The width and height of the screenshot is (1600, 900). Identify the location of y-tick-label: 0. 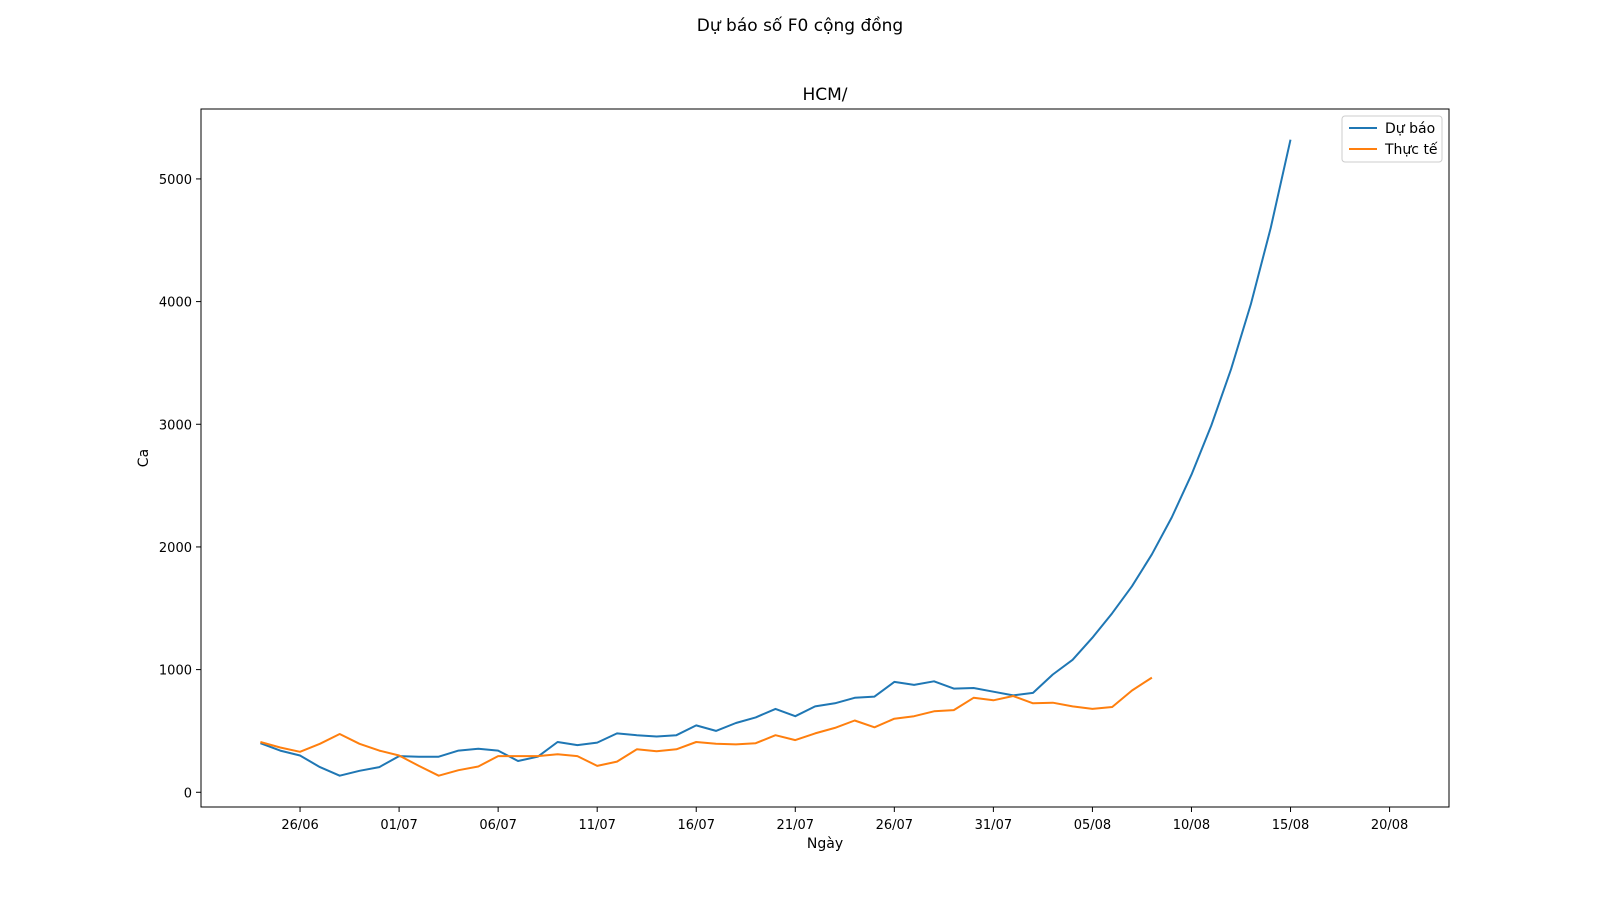
(188, 793).